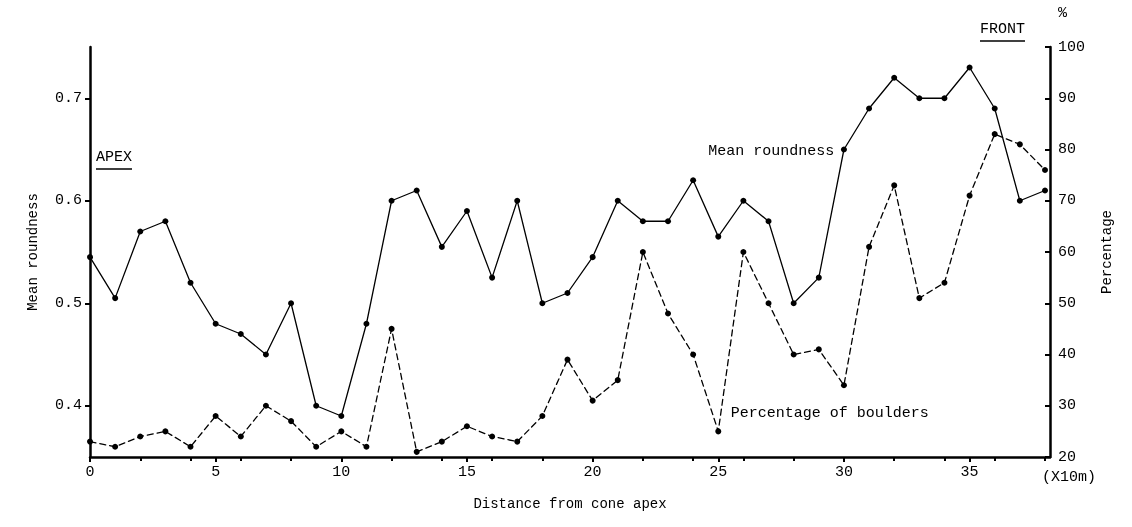  I want to click on y-tick-label: 0.5, so click(68, 303).